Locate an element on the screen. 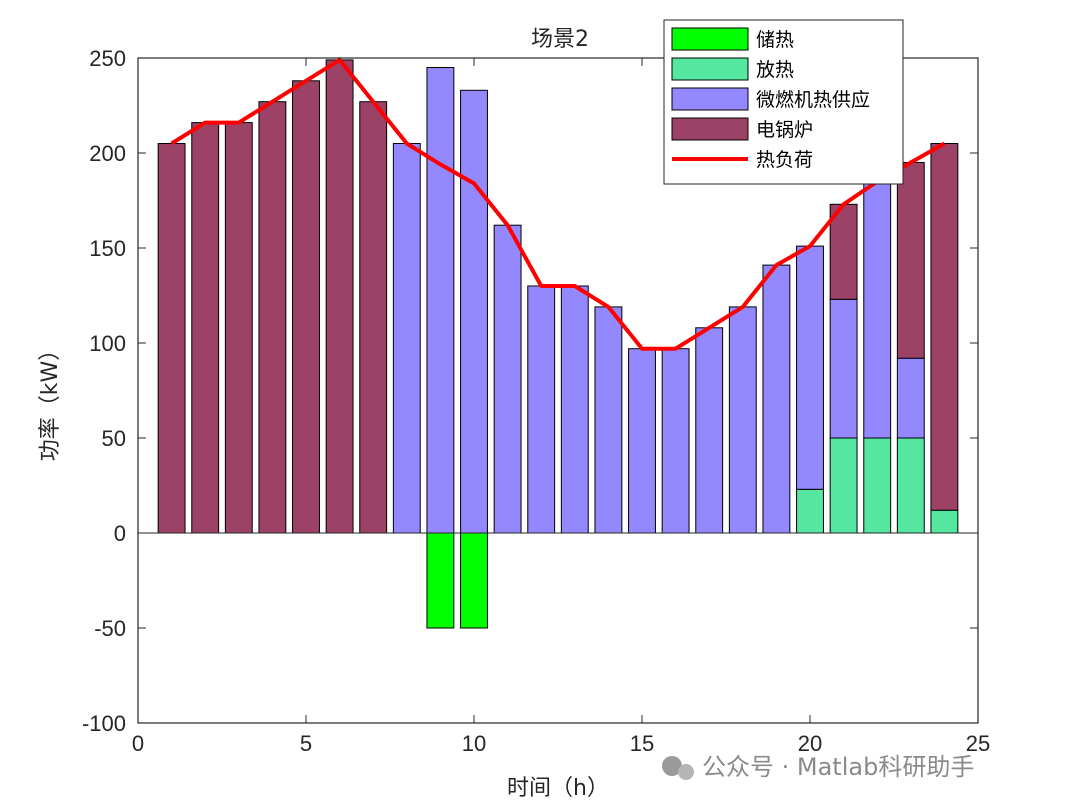 This screenshot has height=808, width=1080. y-tick-label: 0 is located at coordinates (120, 533).